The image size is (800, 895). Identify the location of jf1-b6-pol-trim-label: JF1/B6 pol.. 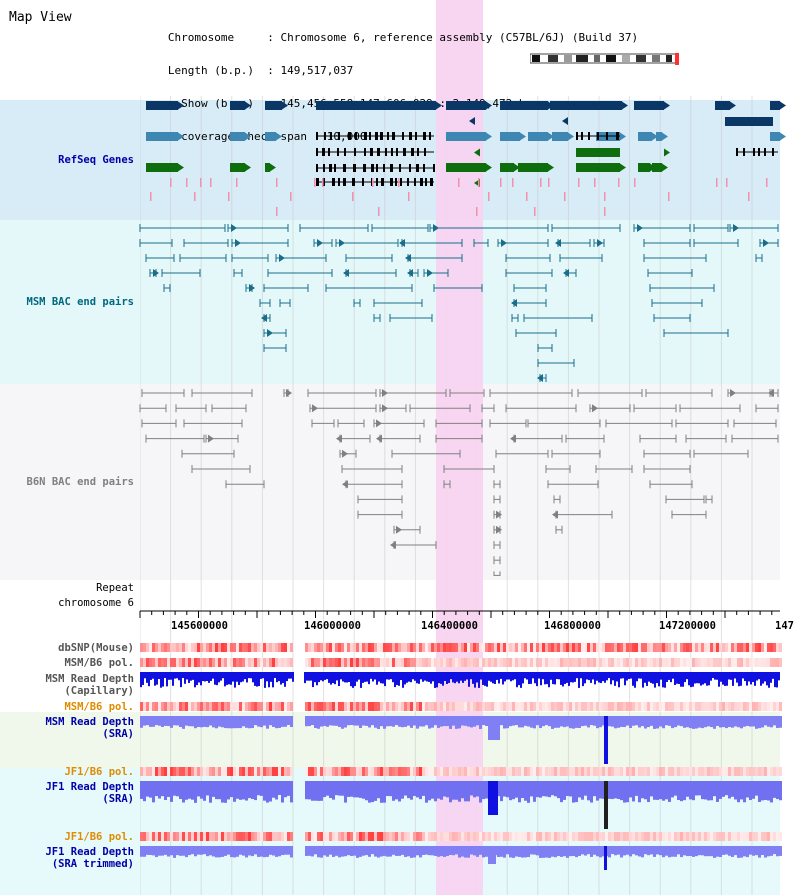
(99, 837).